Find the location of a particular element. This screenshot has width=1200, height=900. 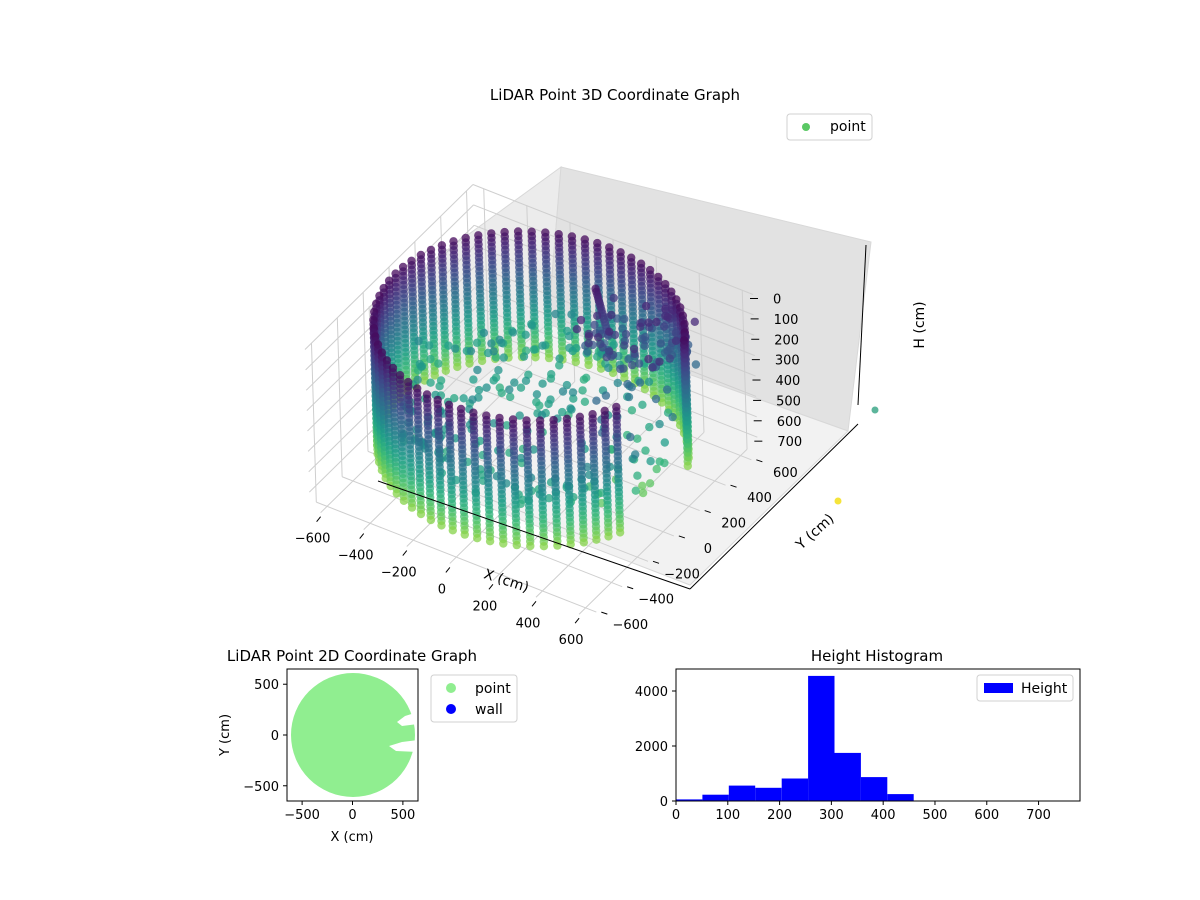

x-tick is located at coordinates (448, 570).